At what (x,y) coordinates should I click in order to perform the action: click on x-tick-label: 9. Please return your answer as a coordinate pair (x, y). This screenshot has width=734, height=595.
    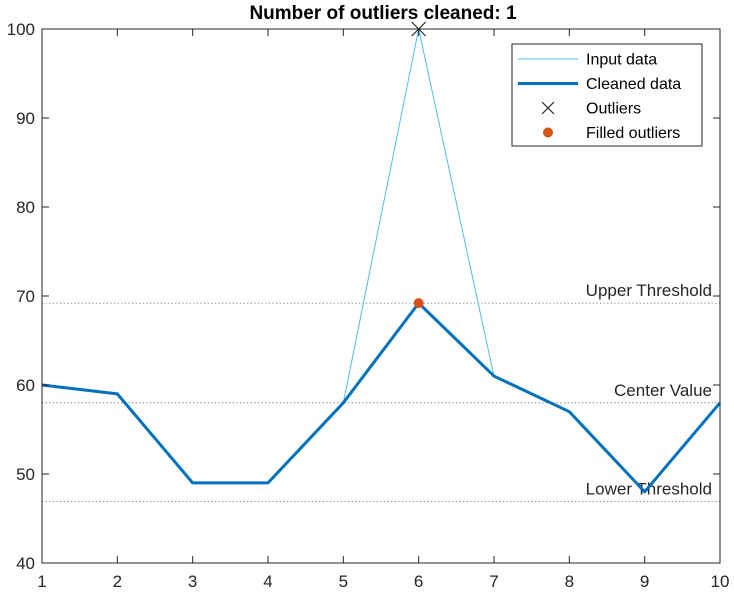
    Looking at the image, I should click on (644, 581).